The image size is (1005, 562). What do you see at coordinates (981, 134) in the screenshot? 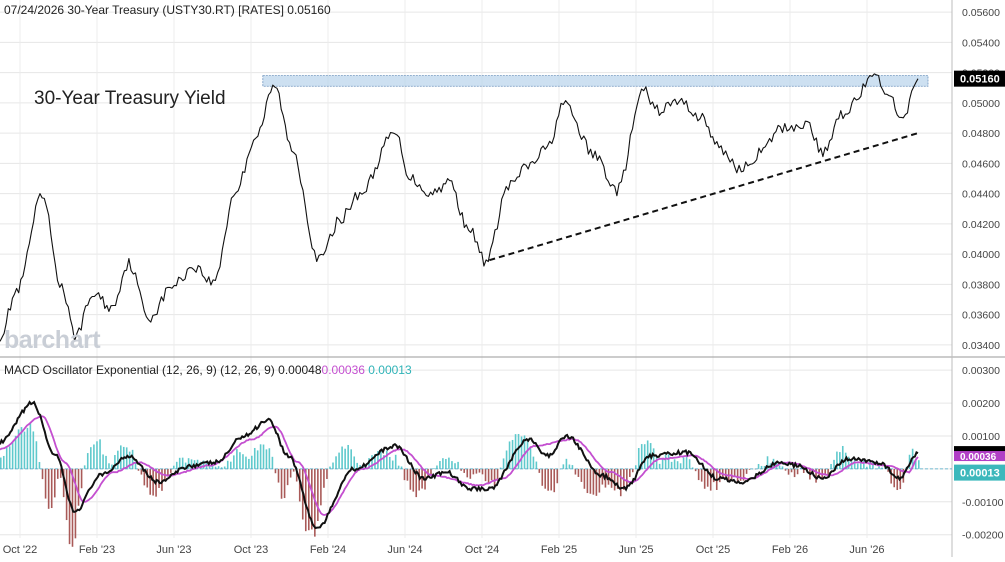
I see `price-tick-label: 0.04800` at bounding box center [981, 134].